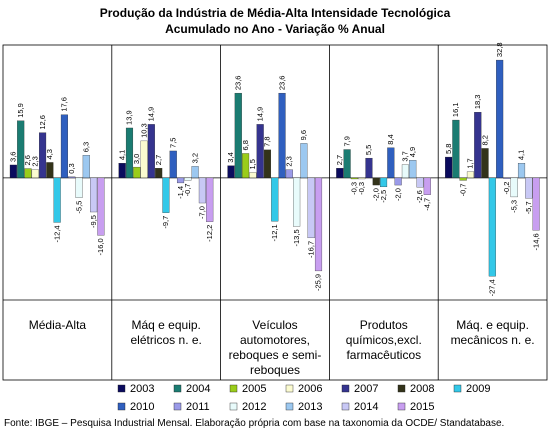  I want to click on legend-label: 2015, so click(422, 407).